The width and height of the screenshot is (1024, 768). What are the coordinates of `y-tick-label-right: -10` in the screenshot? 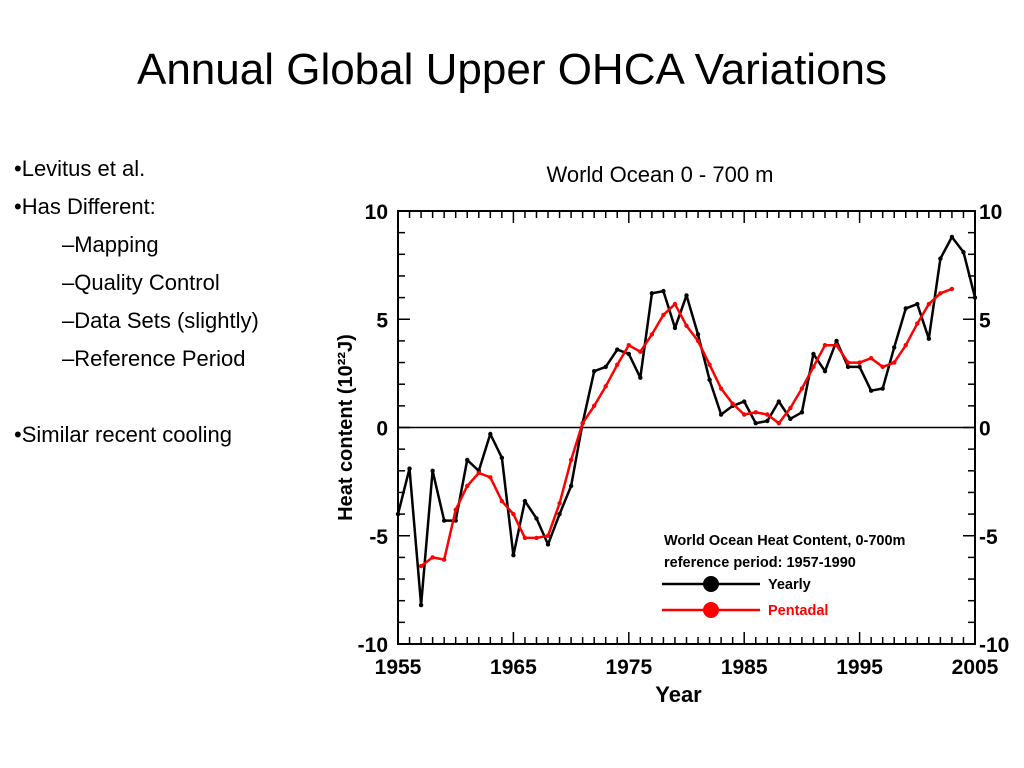 It's located at (994, 645).